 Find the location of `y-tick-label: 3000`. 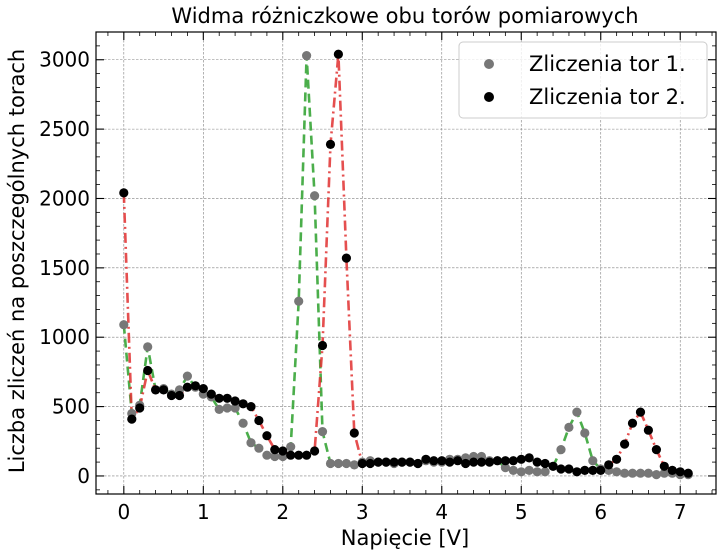

y-tick-label: 3000 is located at coordinates (64, 60).